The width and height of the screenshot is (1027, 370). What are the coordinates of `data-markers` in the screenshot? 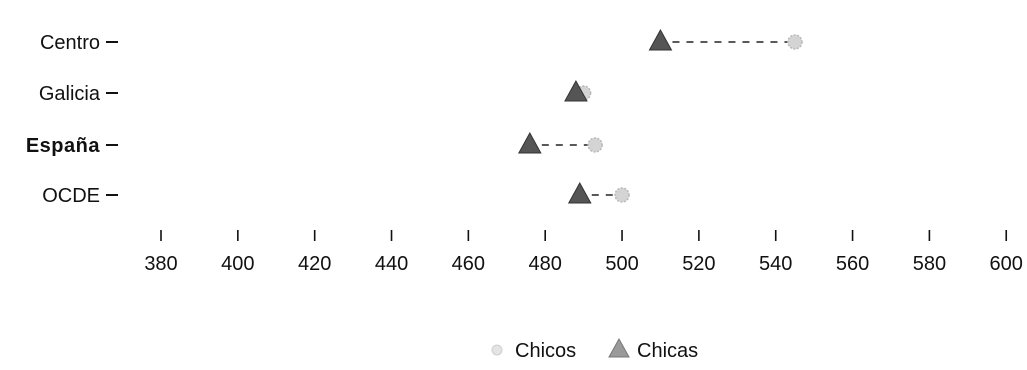 It's located at (660, 116).